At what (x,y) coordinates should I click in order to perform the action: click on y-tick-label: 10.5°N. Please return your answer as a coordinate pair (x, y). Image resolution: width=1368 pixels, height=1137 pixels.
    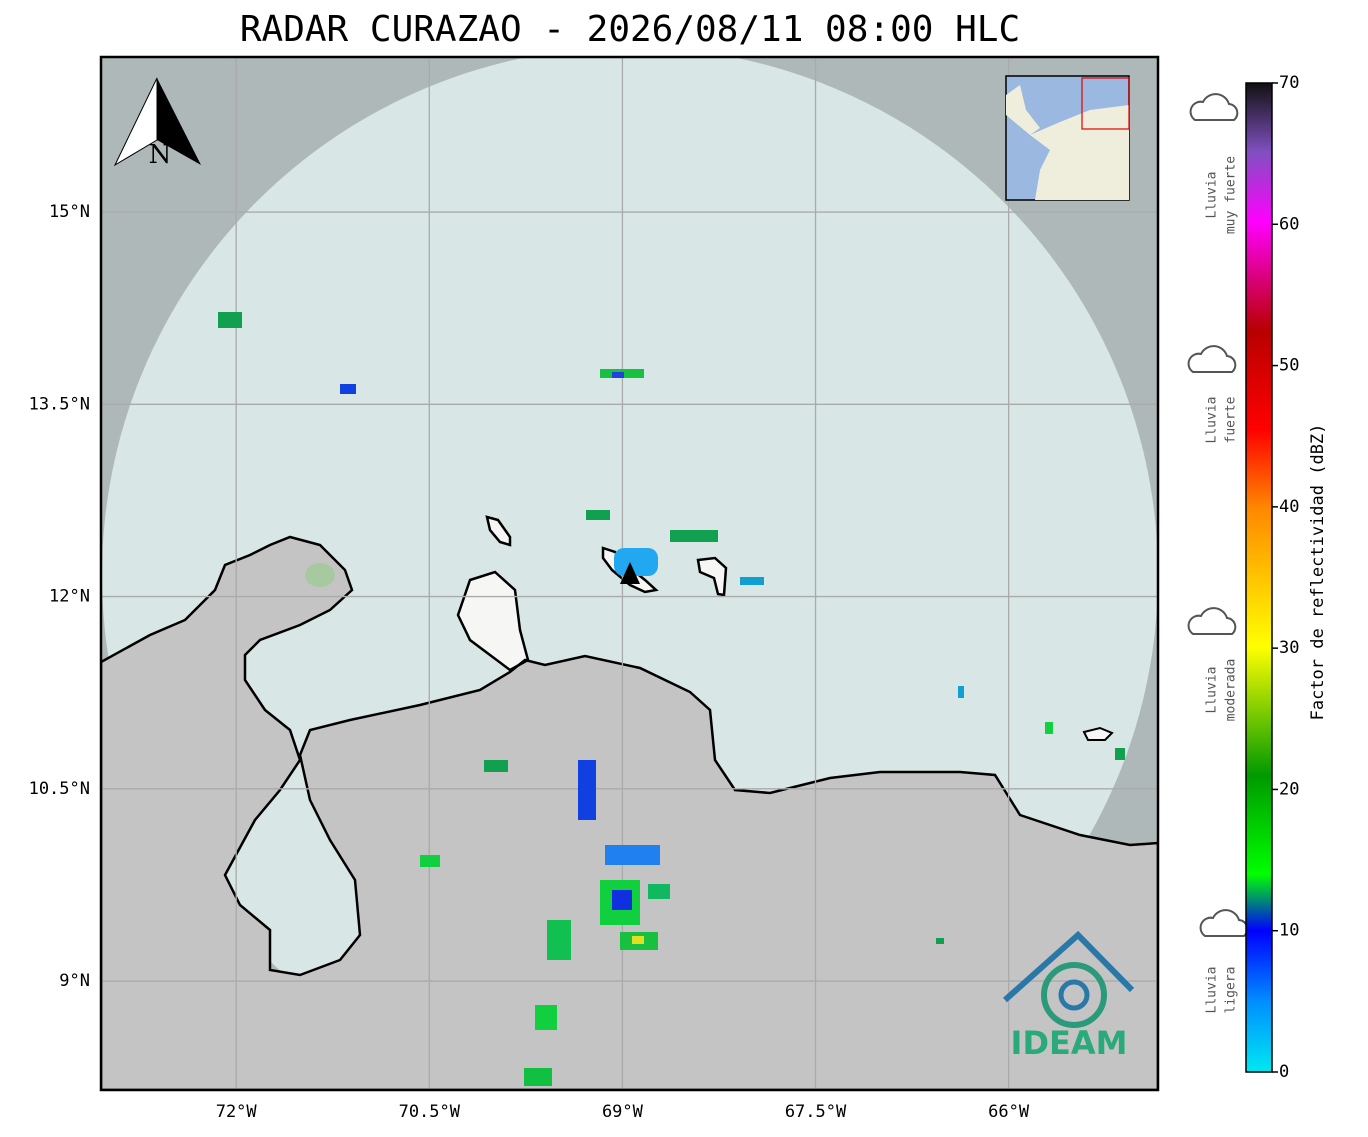
    Looking at the image, I should click on (59, 789).